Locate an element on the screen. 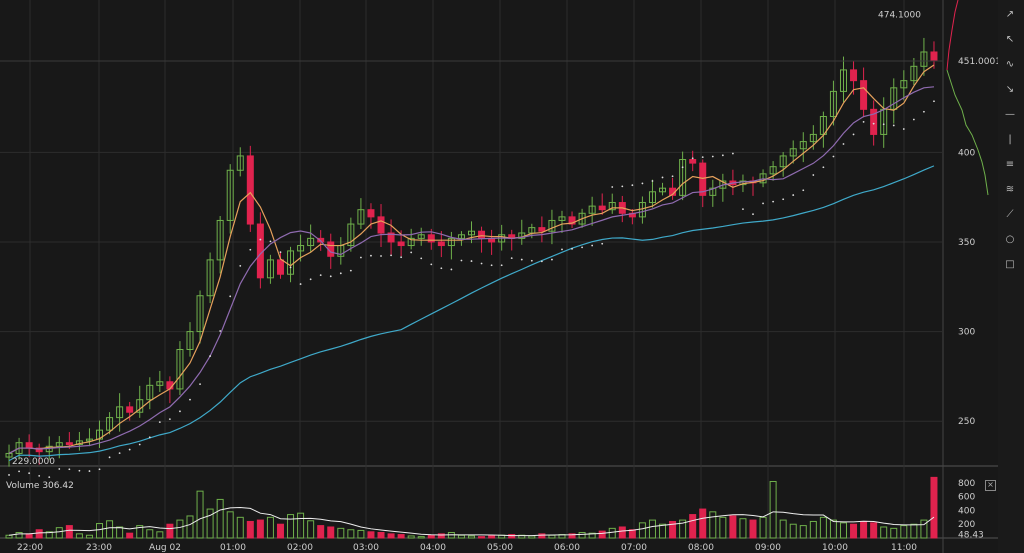  rectangle-icon: □ is located at coordinates (1010, 264).